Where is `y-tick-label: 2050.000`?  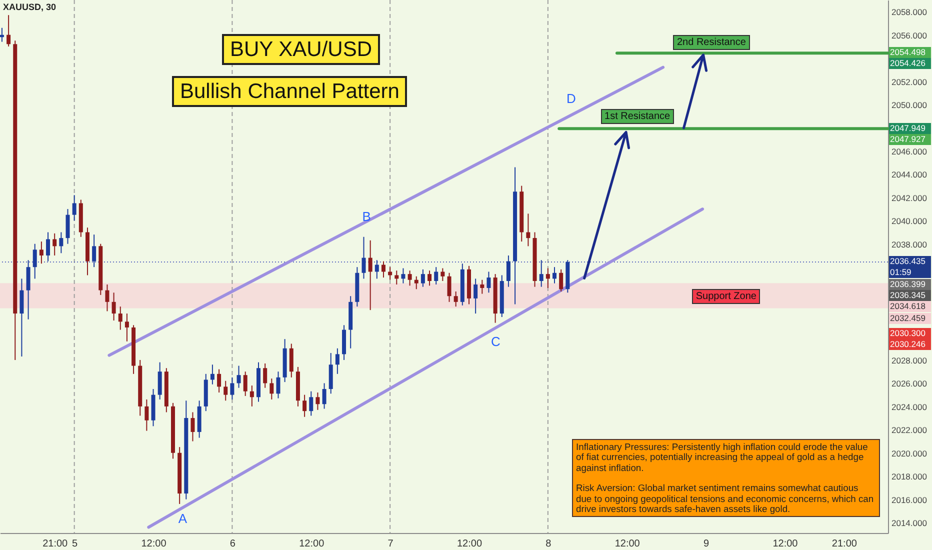 y-tick-label: 2050.000 is located at coordinates (910, 105).